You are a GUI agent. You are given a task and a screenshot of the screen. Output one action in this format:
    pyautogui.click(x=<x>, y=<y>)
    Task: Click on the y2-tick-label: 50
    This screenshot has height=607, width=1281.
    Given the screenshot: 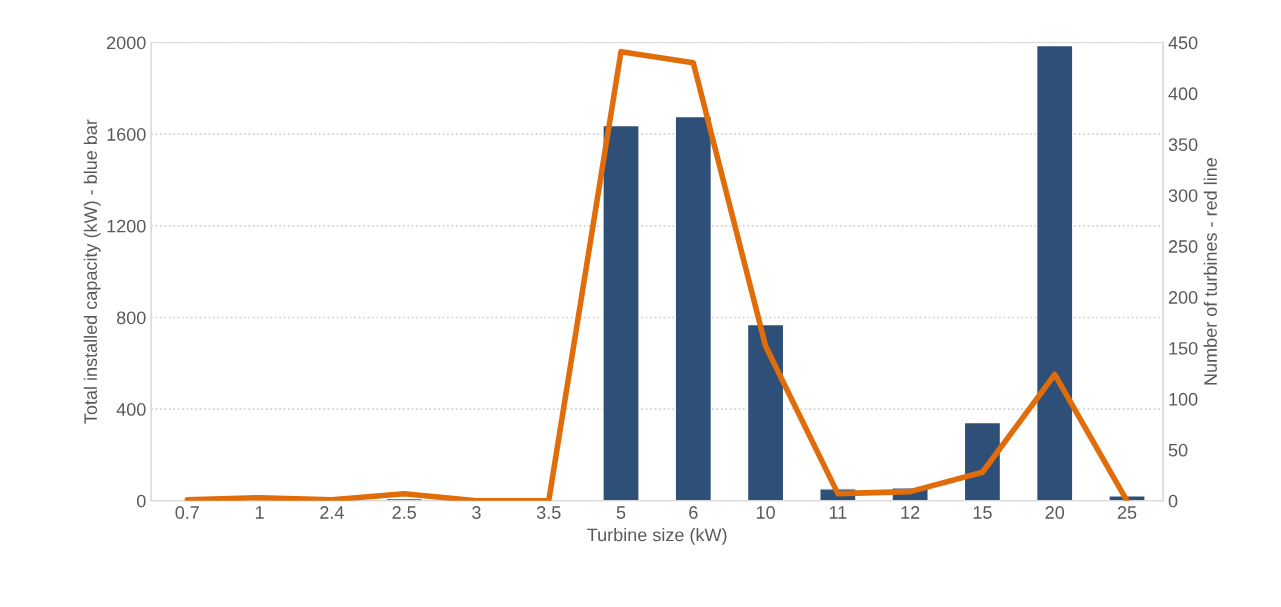 What is the action you would take?
    pyautogui.click(x=1178, y=450)
    